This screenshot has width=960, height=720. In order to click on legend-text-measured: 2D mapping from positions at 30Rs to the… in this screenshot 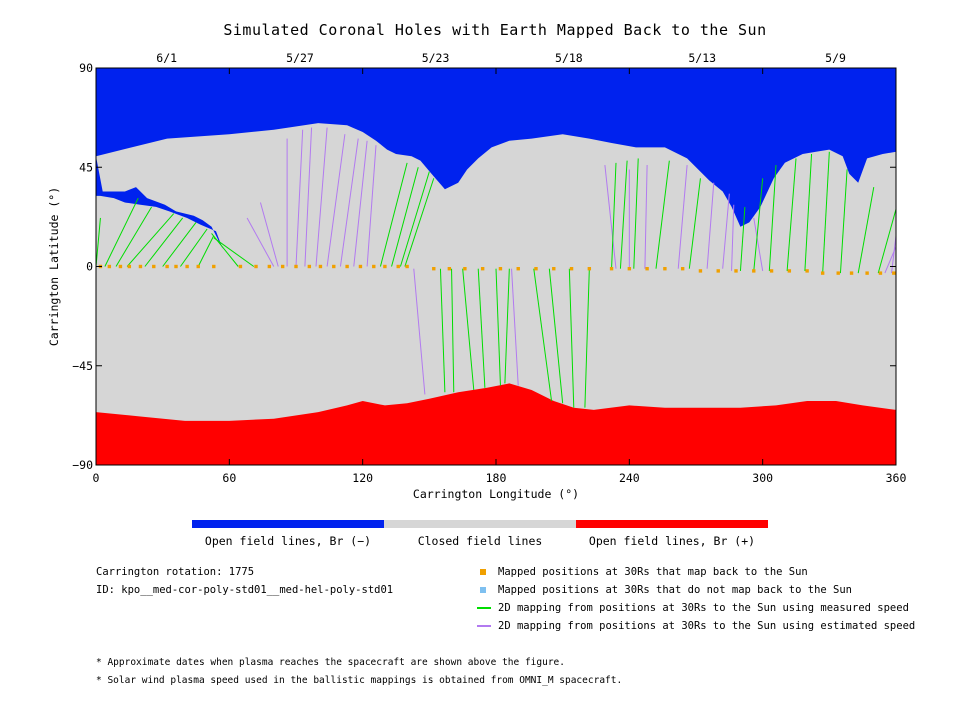, I will do `click(703, 608)`.